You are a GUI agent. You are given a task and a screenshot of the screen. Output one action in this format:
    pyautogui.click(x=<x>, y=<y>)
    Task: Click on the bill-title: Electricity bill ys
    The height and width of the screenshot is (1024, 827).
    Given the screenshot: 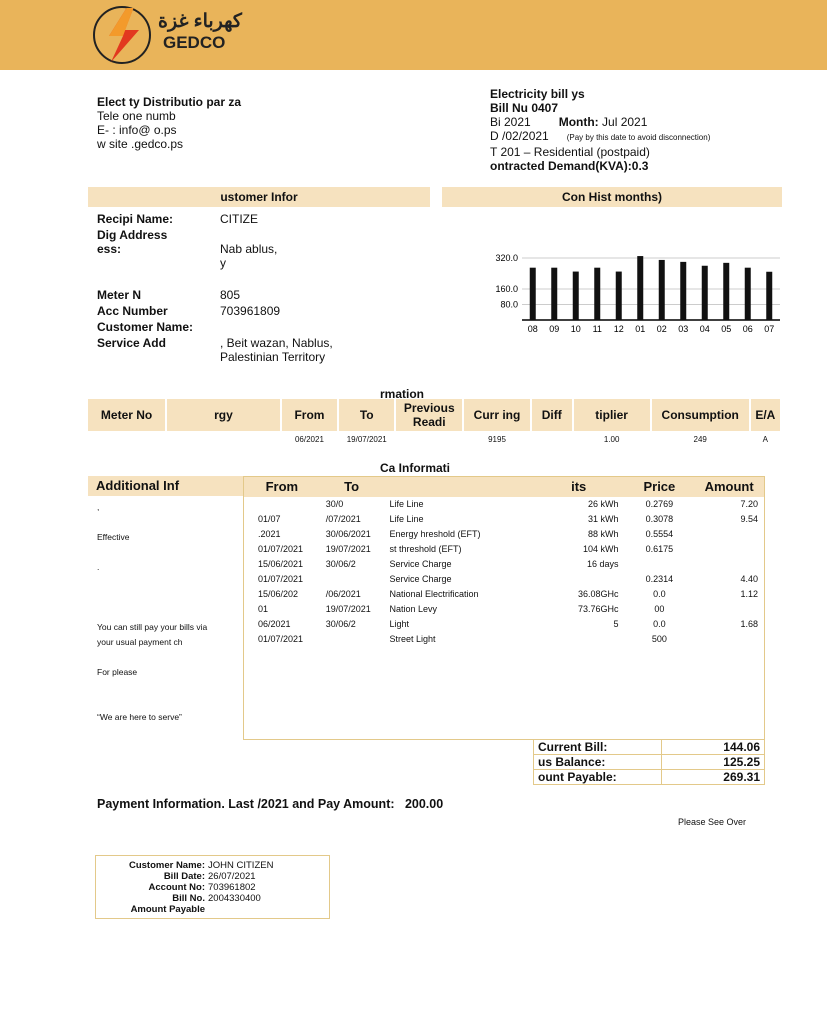 What is the action you would take?
    pyautogui.click(x=537, y=94)
    